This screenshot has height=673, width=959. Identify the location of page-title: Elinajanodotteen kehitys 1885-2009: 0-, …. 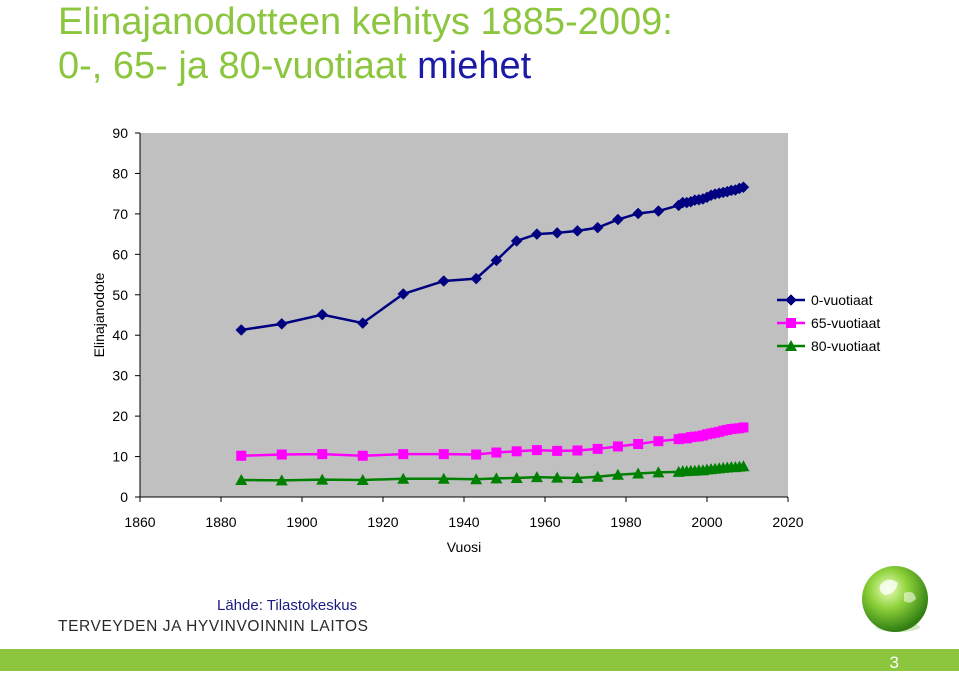
(365, 44).